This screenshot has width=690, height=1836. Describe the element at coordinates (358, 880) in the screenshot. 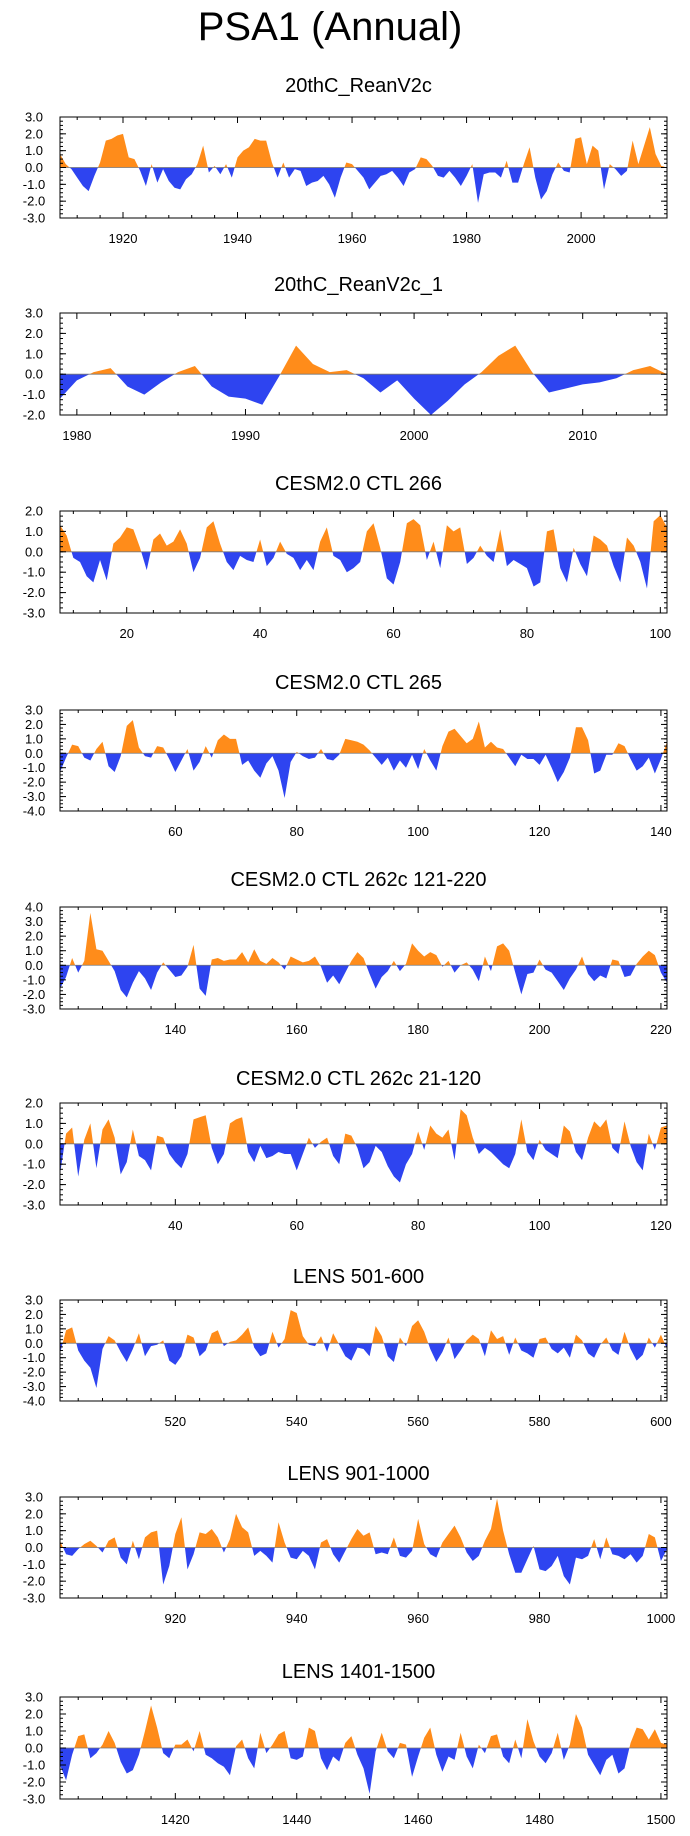

I see `panel-title: CESM2.0 CTL 262c 121-220` at that location.